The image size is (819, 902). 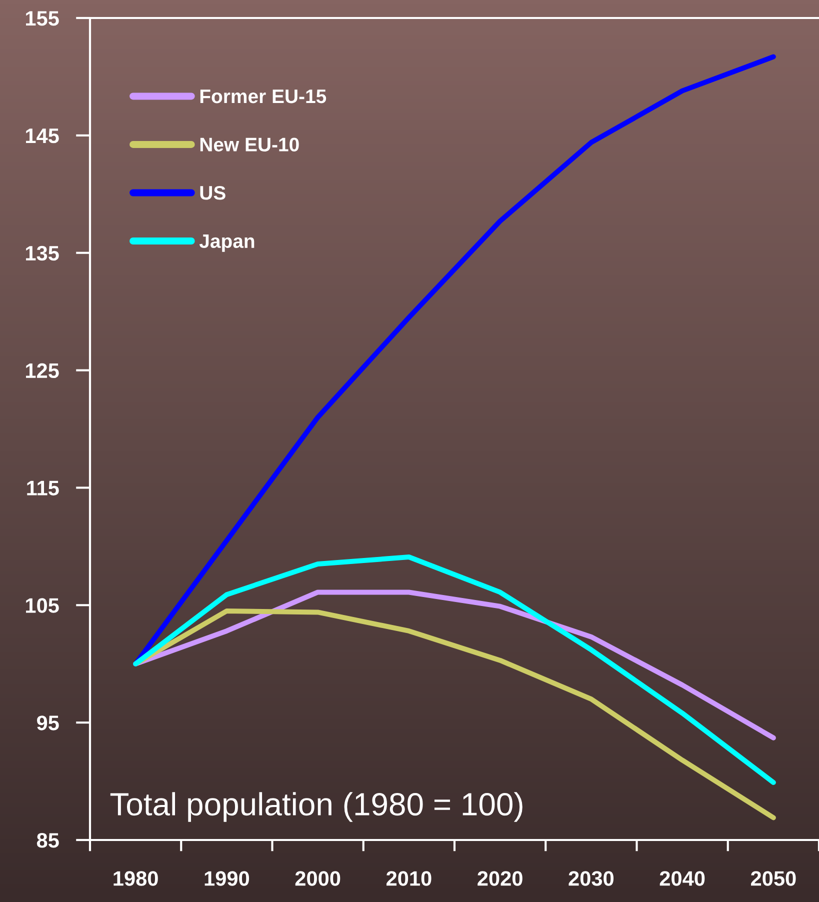 What do you see at coordinates (42, 136) in the screenshot?
I see `y-tick-label: 145` at bounding box center [42, 136].